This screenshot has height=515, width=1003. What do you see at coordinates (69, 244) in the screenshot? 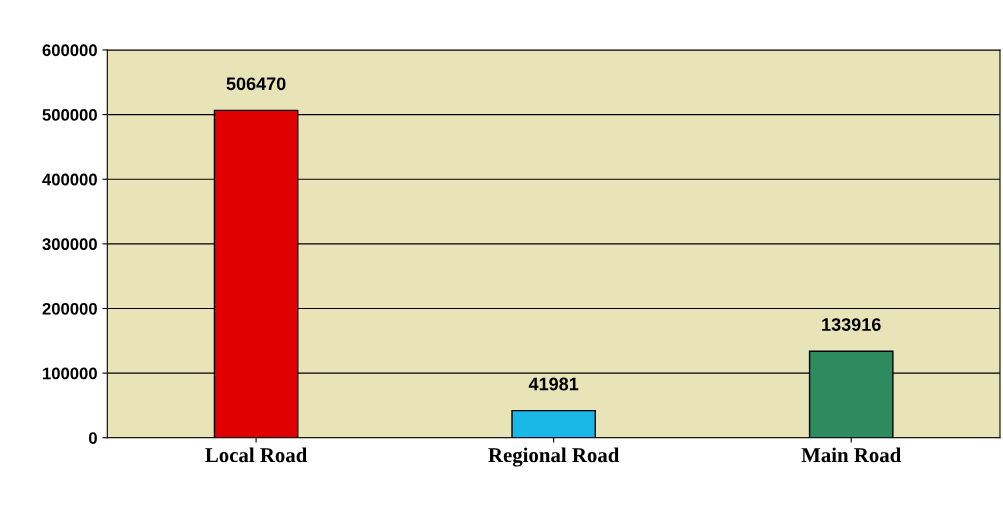
I see `y-tick-label: 300000` at bounding box center [69, 244].